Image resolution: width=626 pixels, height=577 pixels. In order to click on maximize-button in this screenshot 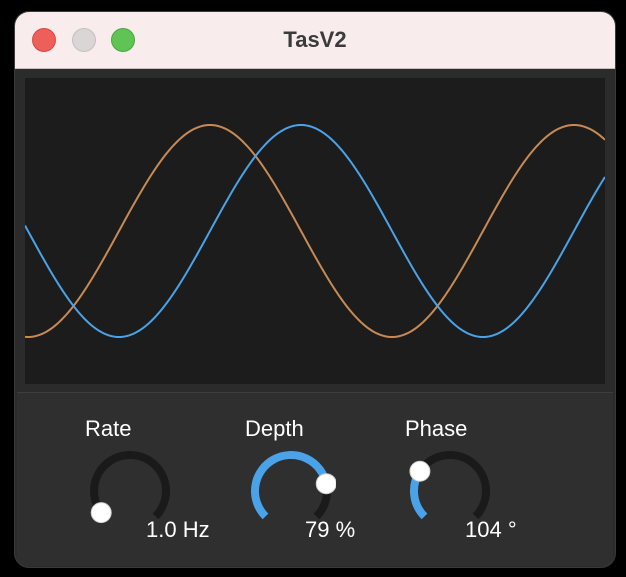, I will do `click(123, 40)`.